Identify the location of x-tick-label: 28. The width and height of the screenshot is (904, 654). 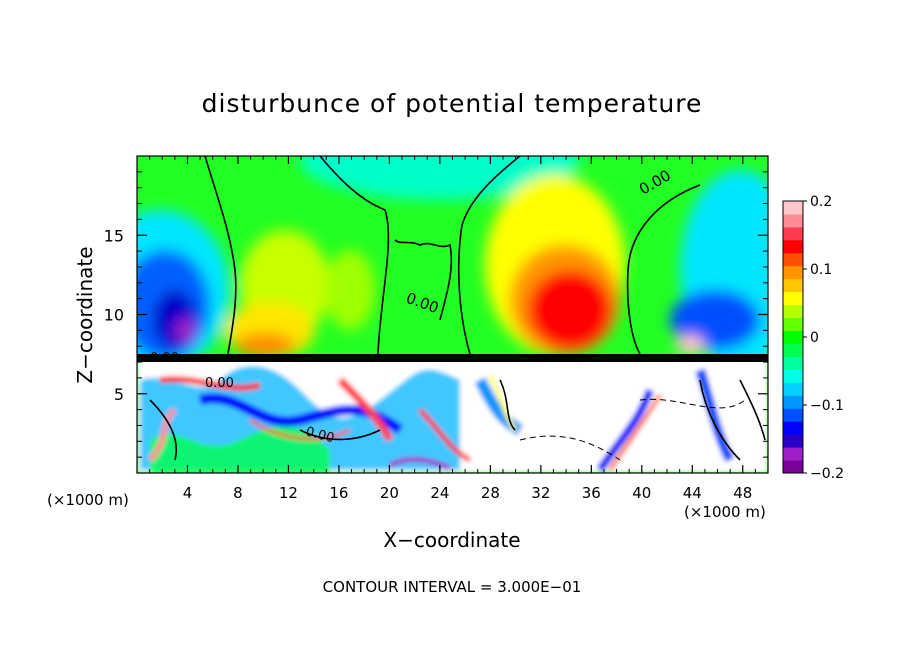
(490, 493).